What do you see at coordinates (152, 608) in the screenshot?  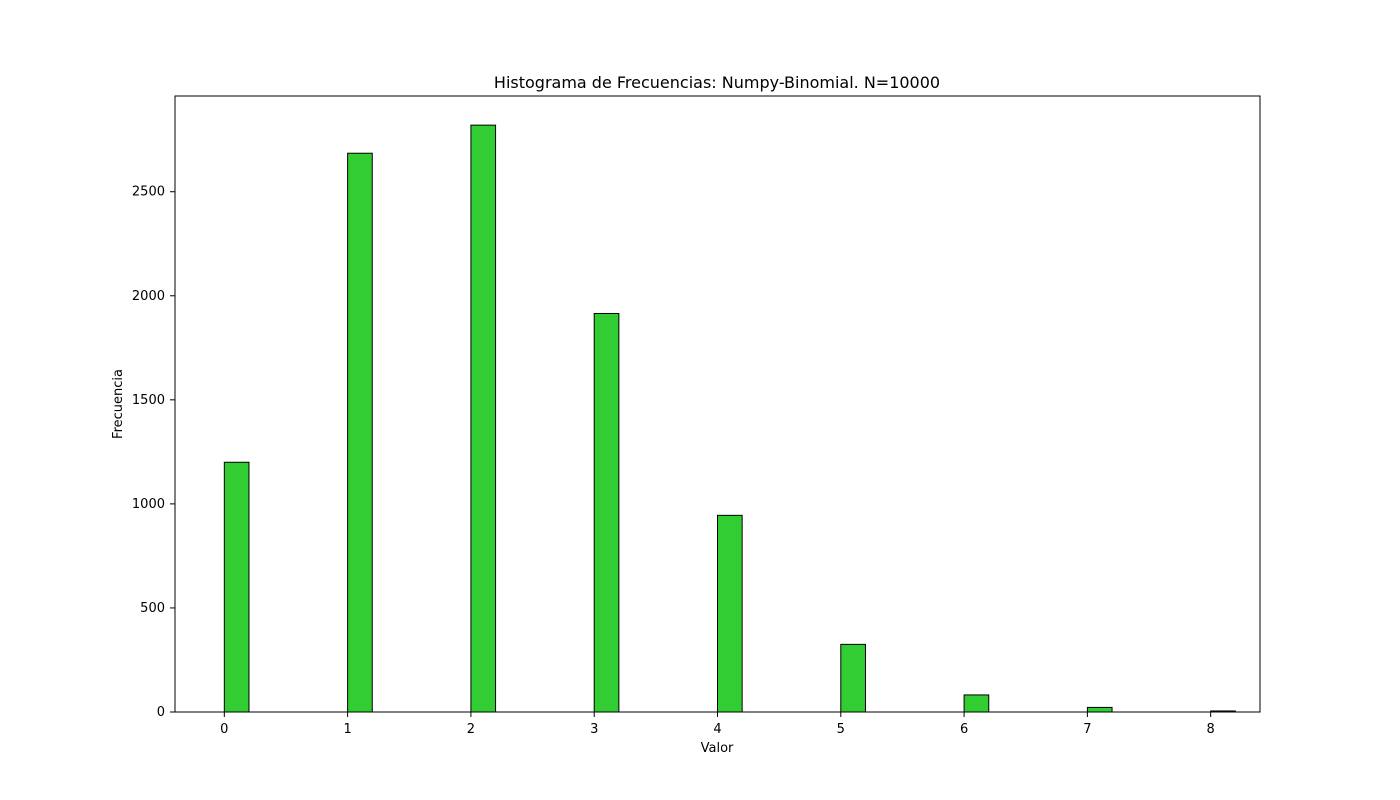 I see `y-tick-label: 500` at bounding box center [152, 608].